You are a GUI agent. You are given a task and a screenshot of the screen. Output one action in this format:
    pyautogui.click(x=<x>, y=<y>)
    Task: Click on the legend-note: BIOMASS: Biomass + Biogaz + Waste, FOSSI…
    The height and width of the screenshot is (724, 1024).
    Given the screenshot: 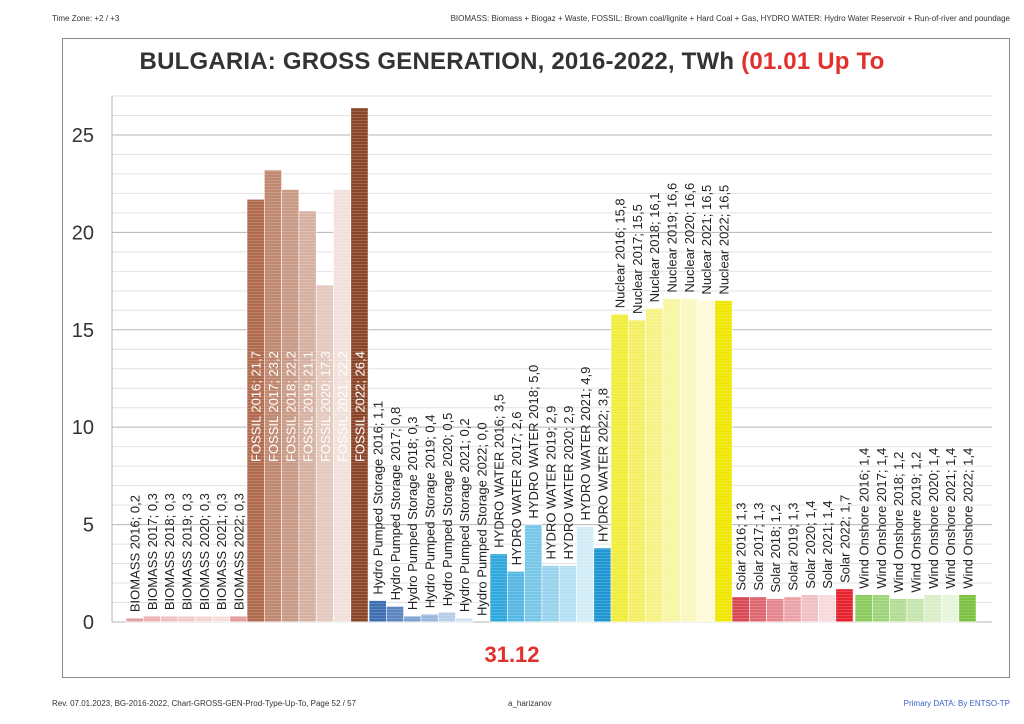 What is the action you would take?
    pyautogui.click(x=730, y=18)
    